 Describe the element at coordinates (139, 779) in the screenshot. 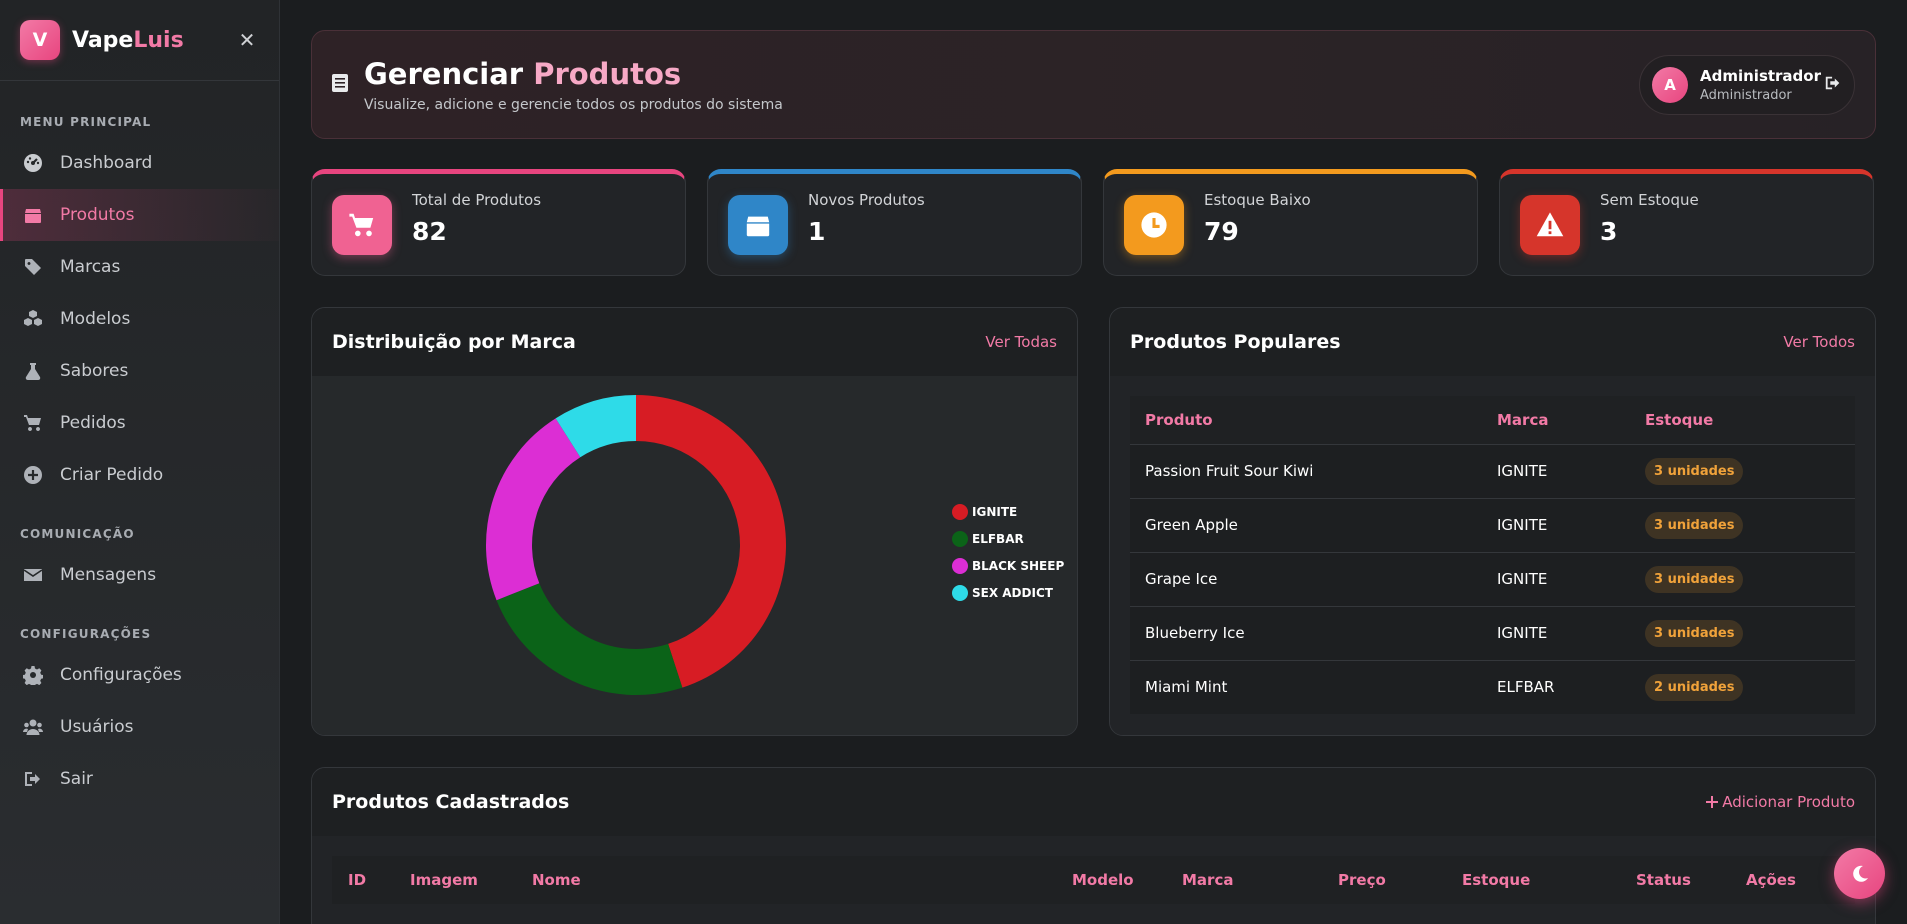

I see `sidebar-item-sair: Sair` at that location.